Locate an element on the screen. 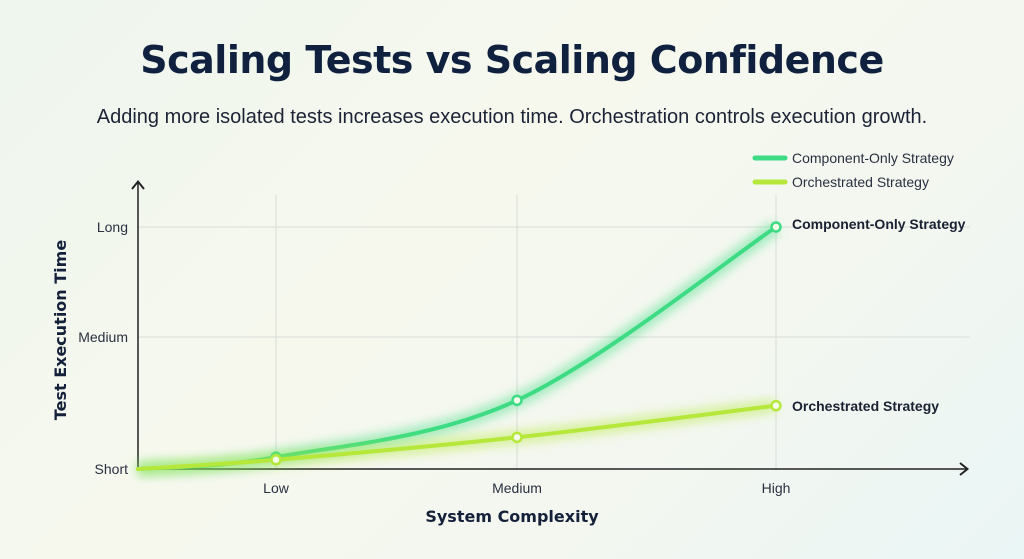 This screenshot has width=1024, height=559. series-line-orchestrated is located at coordinates (457, 437).